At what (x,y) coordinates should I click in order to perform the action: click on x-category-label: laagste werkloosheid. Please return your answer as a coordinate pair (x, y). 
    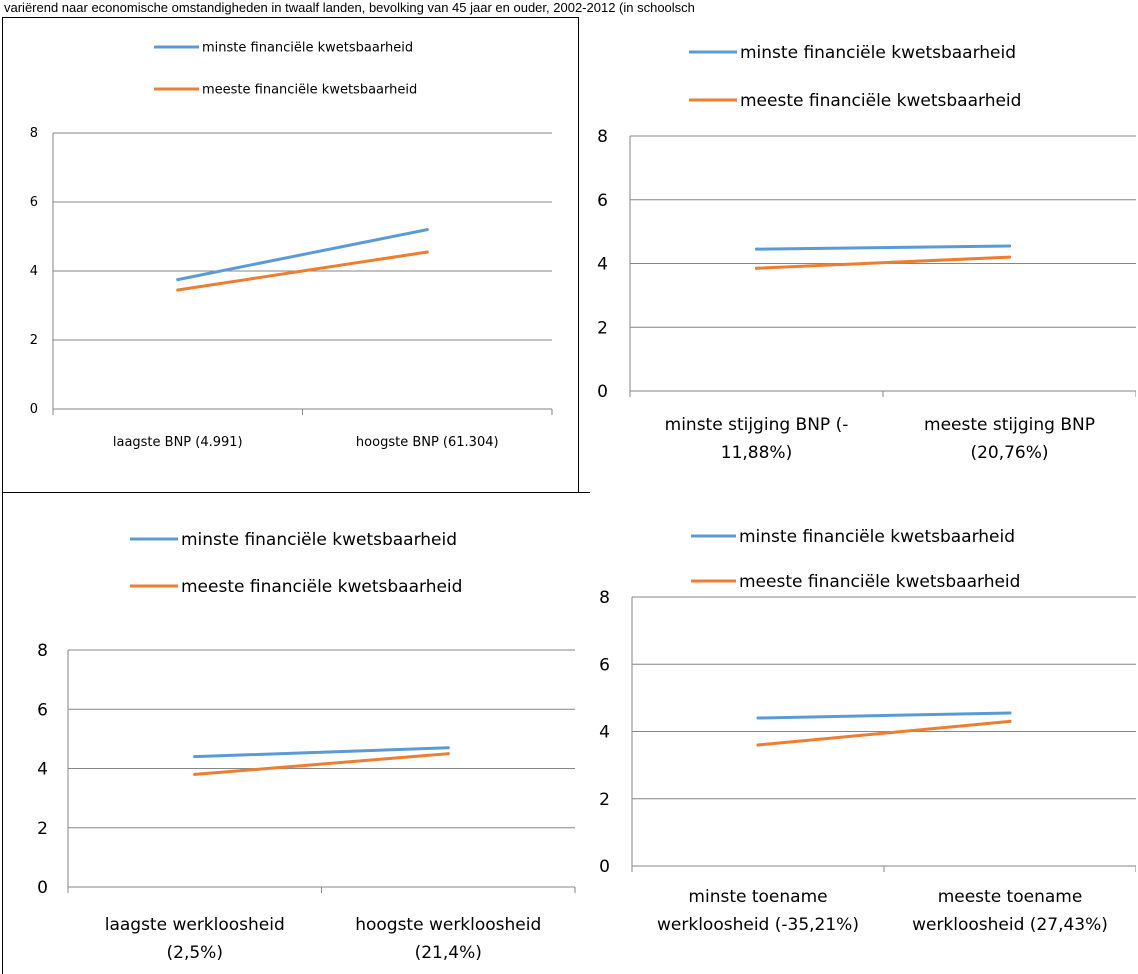
    Looking at the image, I should click on (195, 925).